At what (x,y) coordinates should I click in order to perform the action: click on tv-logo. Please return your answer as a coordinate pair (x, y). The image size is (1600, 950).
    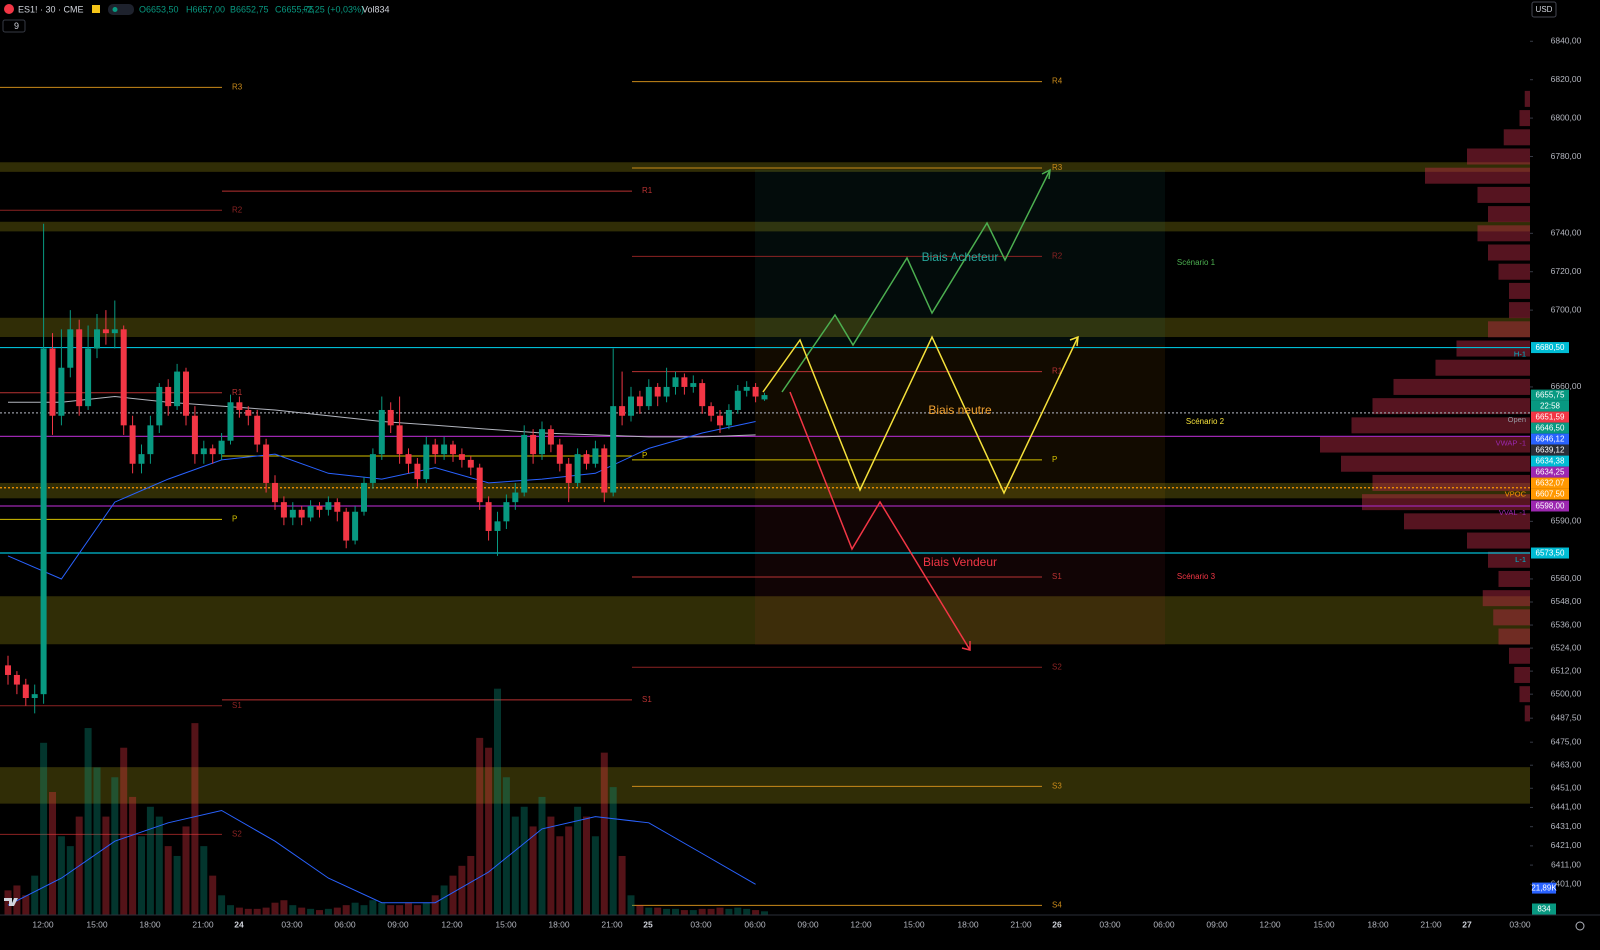
    Looking at the image, I should click on (11, 902).